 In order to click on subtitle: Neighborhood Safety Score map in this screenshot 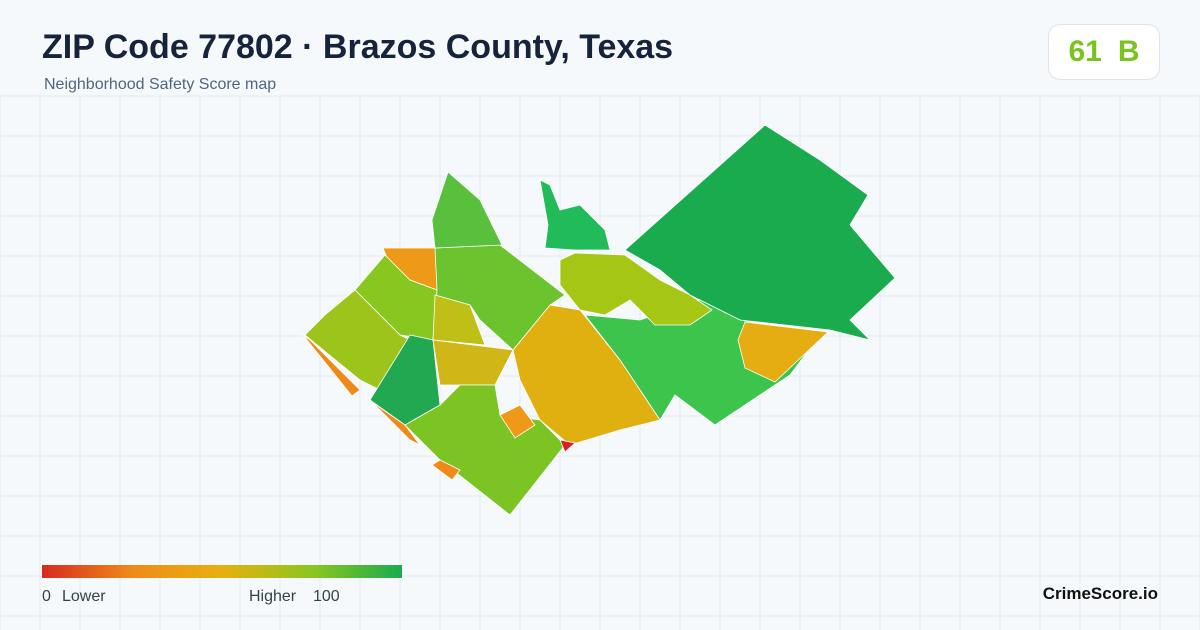, I will do `click(160, 84)`.